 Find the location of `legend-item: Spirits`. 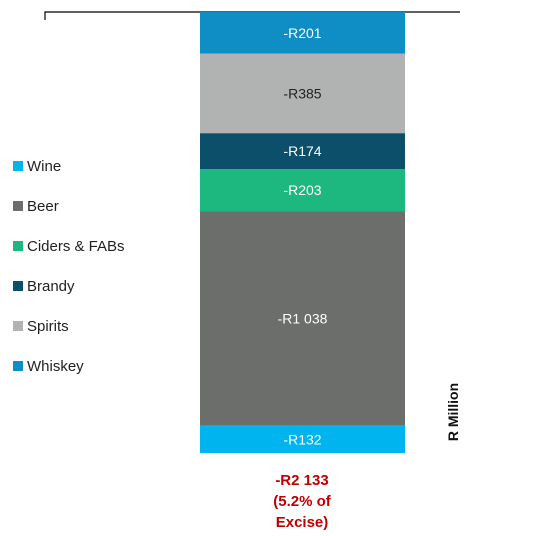

legend-item: Spirits is located at coordinates (69, 326).